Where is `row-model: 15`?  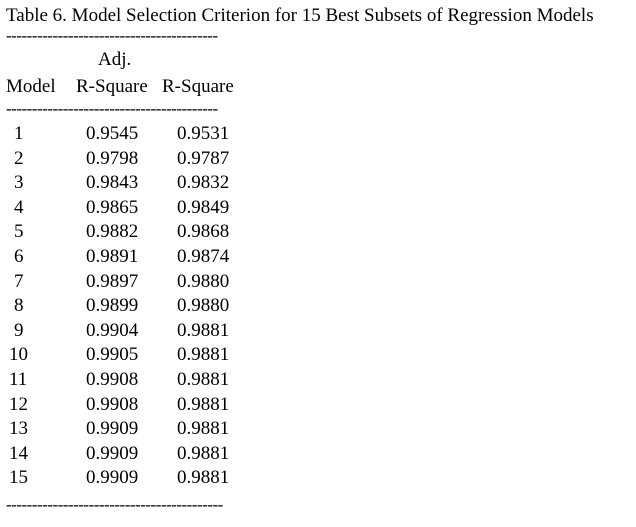
row-model: 15 is located at coordinates (18, 477).